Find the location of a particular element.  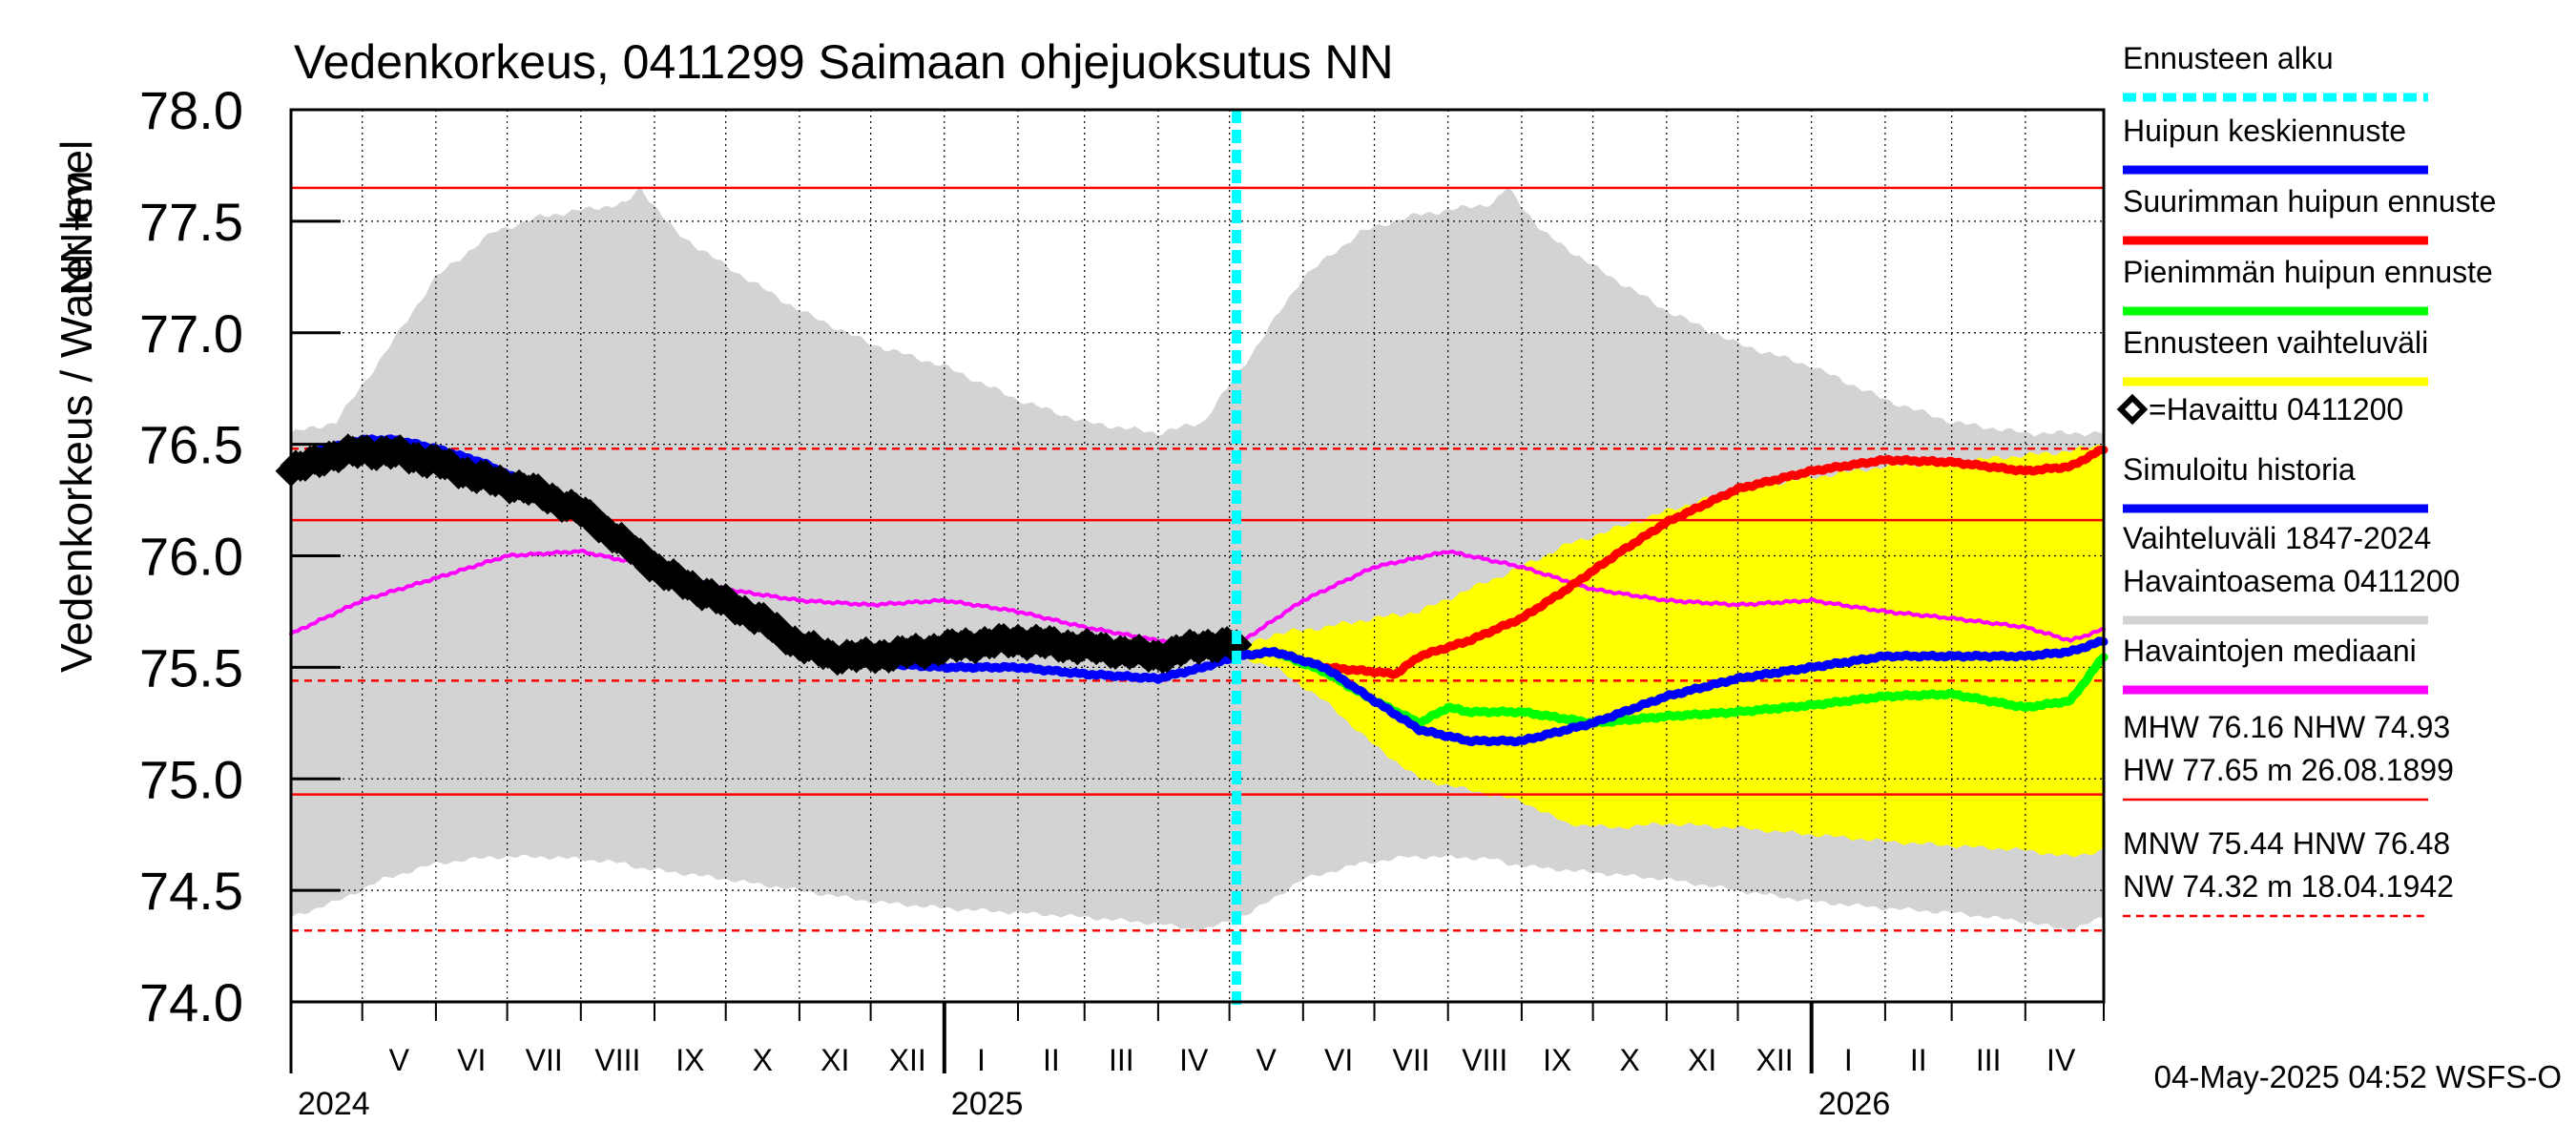

max-peak-forecast-line is located at coordinates (1670, 562).